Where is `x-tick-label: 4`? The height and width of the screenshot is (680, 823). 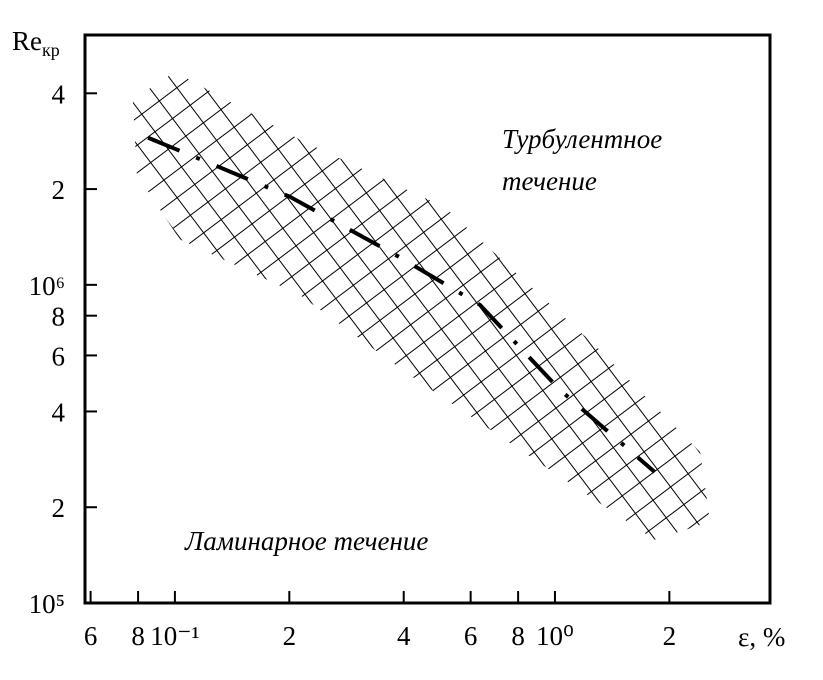 x-tick-label: 4 is located at coordinates (404, 636).